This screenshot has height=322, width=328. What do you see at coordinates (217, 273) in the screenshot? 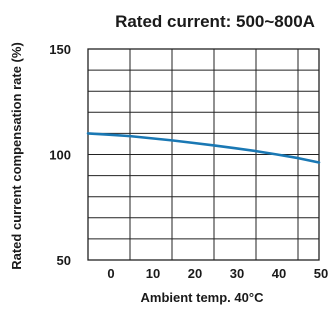
I see `x-tick-labels: 0 10 20 30 40 50` at bounding box center [217, 273].